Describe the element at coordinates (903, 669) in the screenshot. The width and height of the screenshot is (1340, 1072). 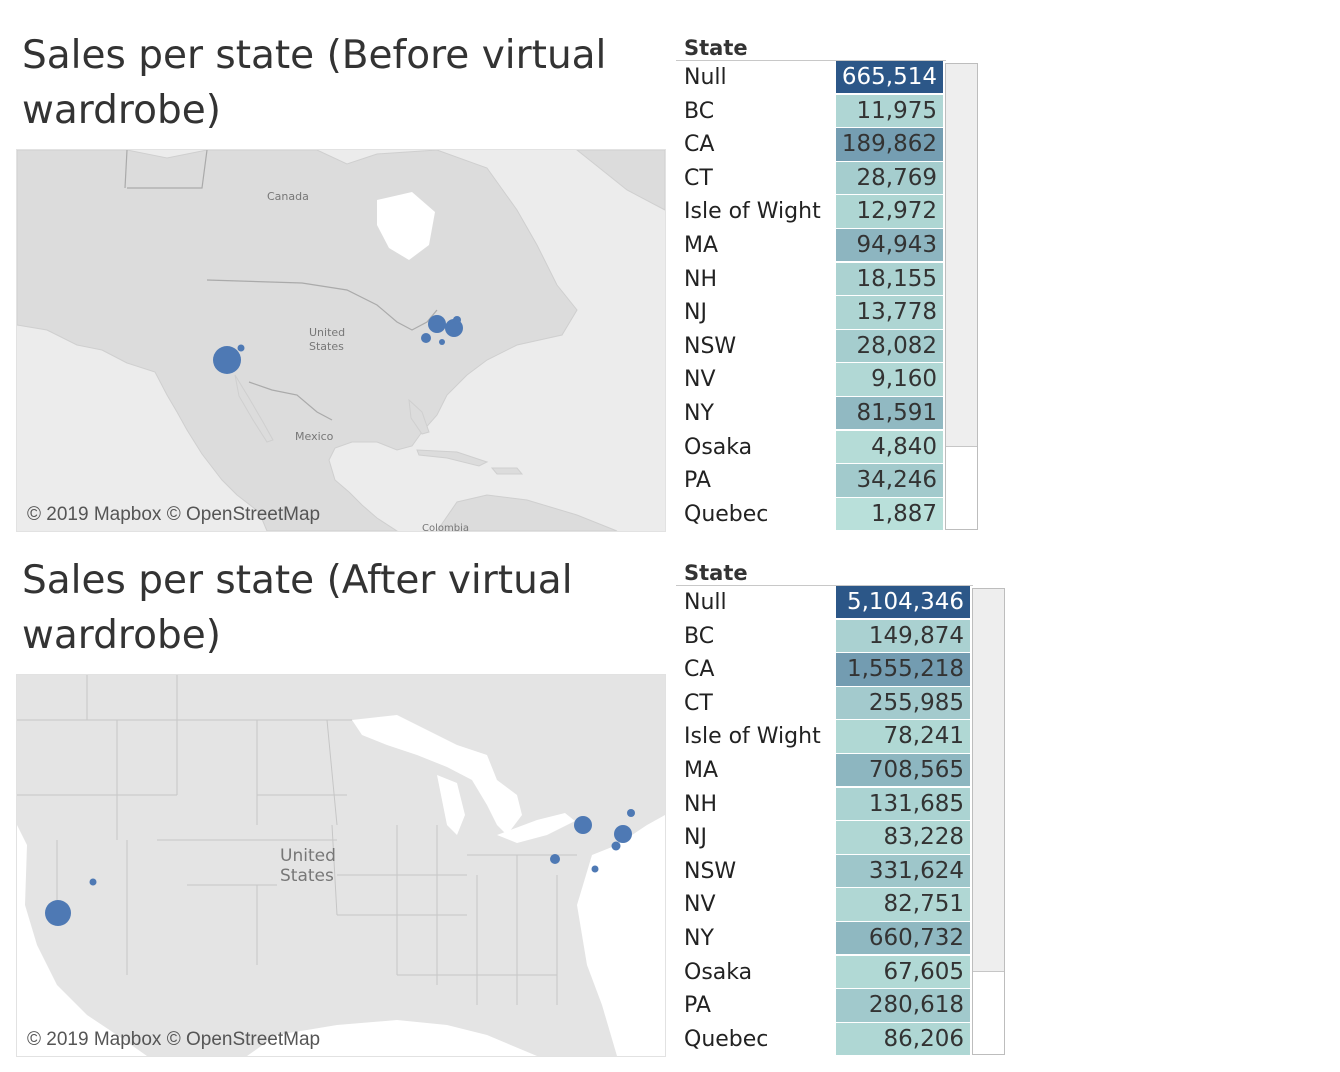
I see `sales-value-cell: 1,555,218` at that location.